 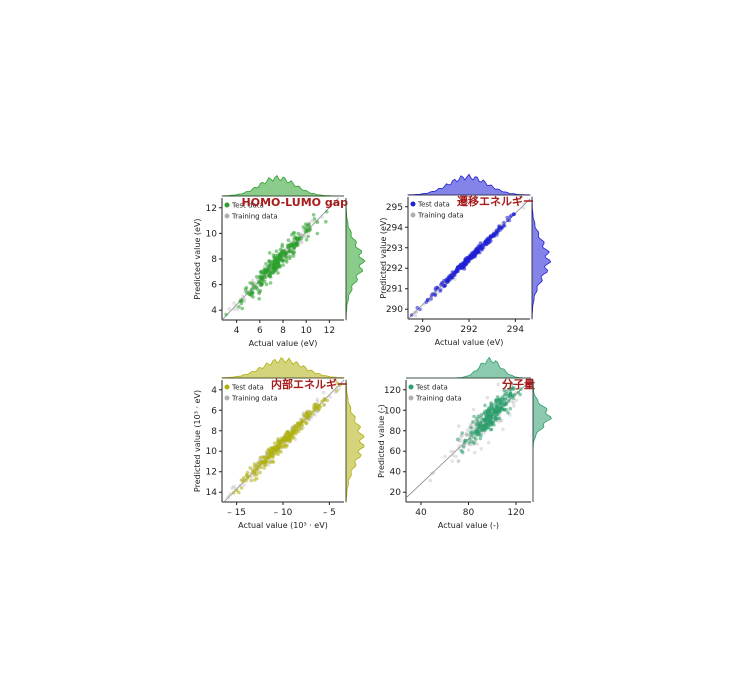 I want to click on y-tick-label: 60, so click(x=396, y=452).